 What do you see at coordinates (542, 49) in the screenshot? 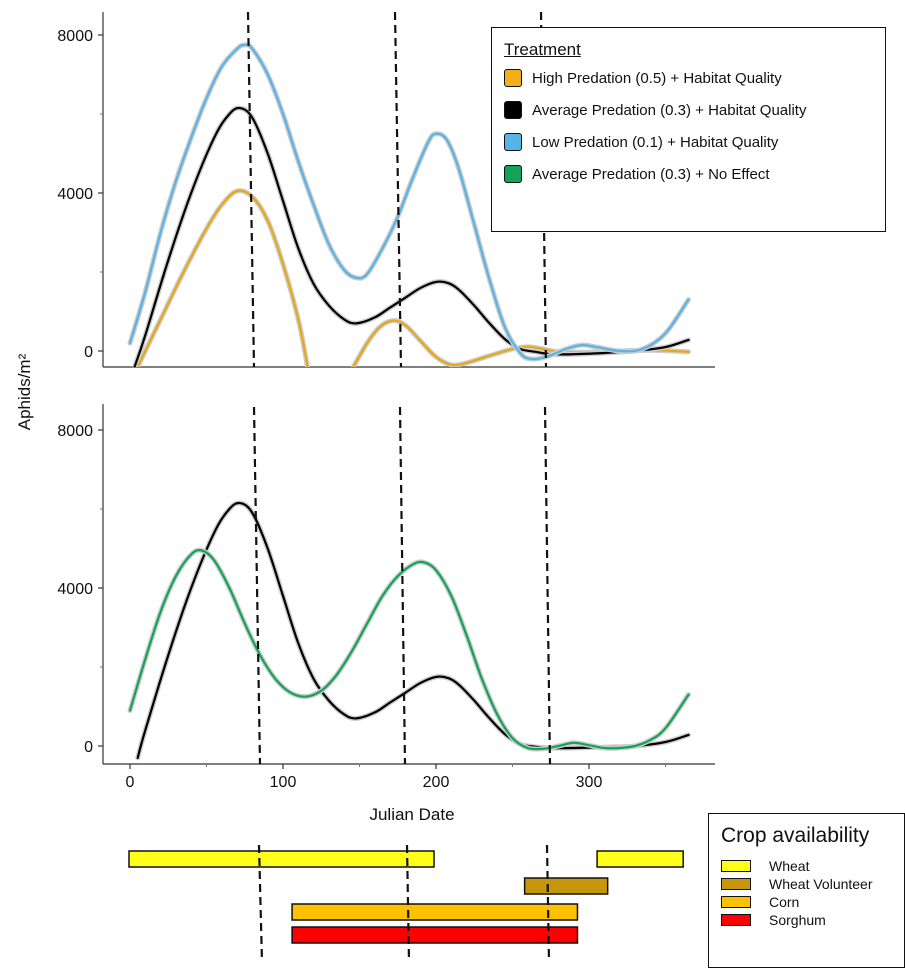
I see `legend-title: Treatment` at bounding box center [542, 49].